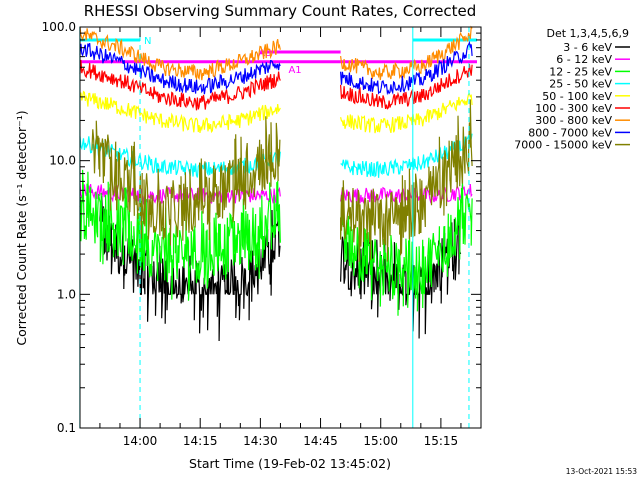 The image size is (640, 480). I want to click on legend-label: 100 - 300 keV, so click(573, 108).